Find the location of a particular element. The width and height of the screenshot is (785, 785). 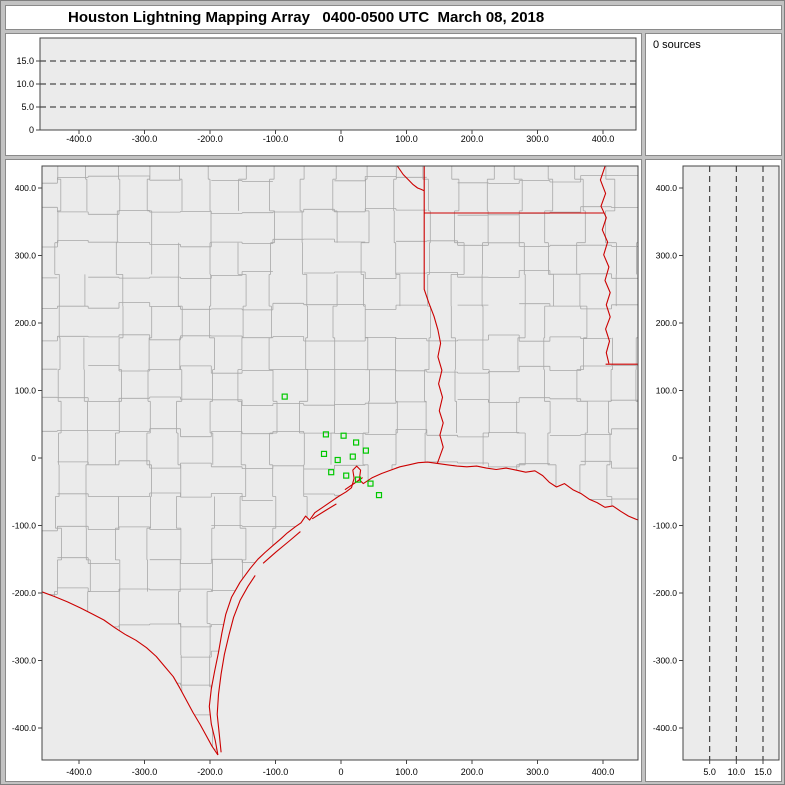

altitude-dashed-gridlines is located at coordinates (736, 463).